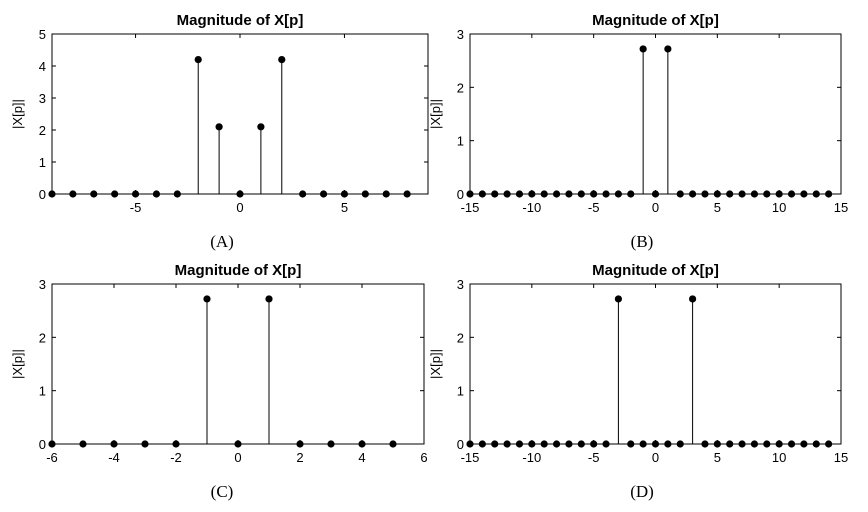  What do you see at coordinates (42, 66) in the screenshot?
I see `y-tick-label: 4` at bounding box center [42, 66].